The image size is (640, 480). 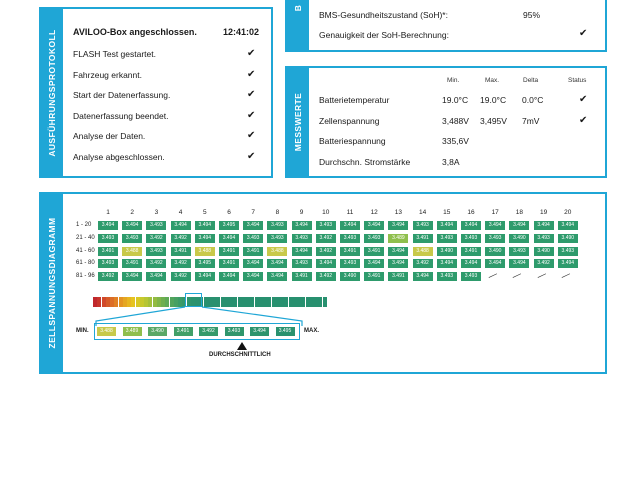 I want to click on mess-max: 19.0°C, so click(x=493, y=100).